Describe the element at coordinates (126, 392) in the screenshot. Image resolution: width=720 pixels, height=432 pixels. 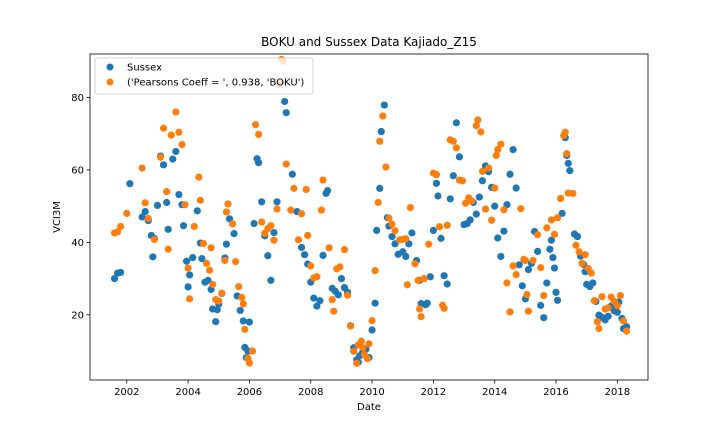
I see `x-tick-label: 2002` at that location.